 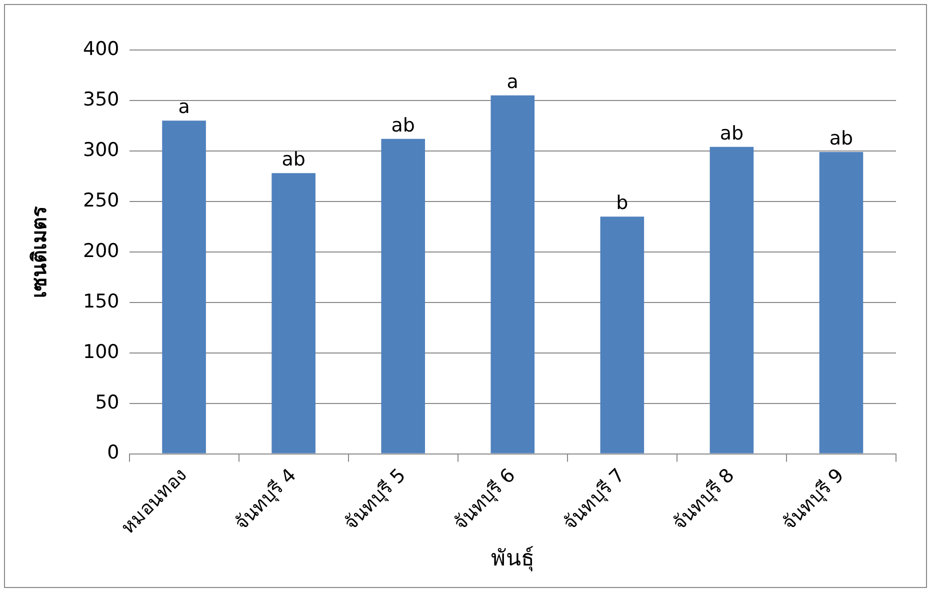 I want to click on x-axis-title: พันธุ์, so click(x=512, y=559).